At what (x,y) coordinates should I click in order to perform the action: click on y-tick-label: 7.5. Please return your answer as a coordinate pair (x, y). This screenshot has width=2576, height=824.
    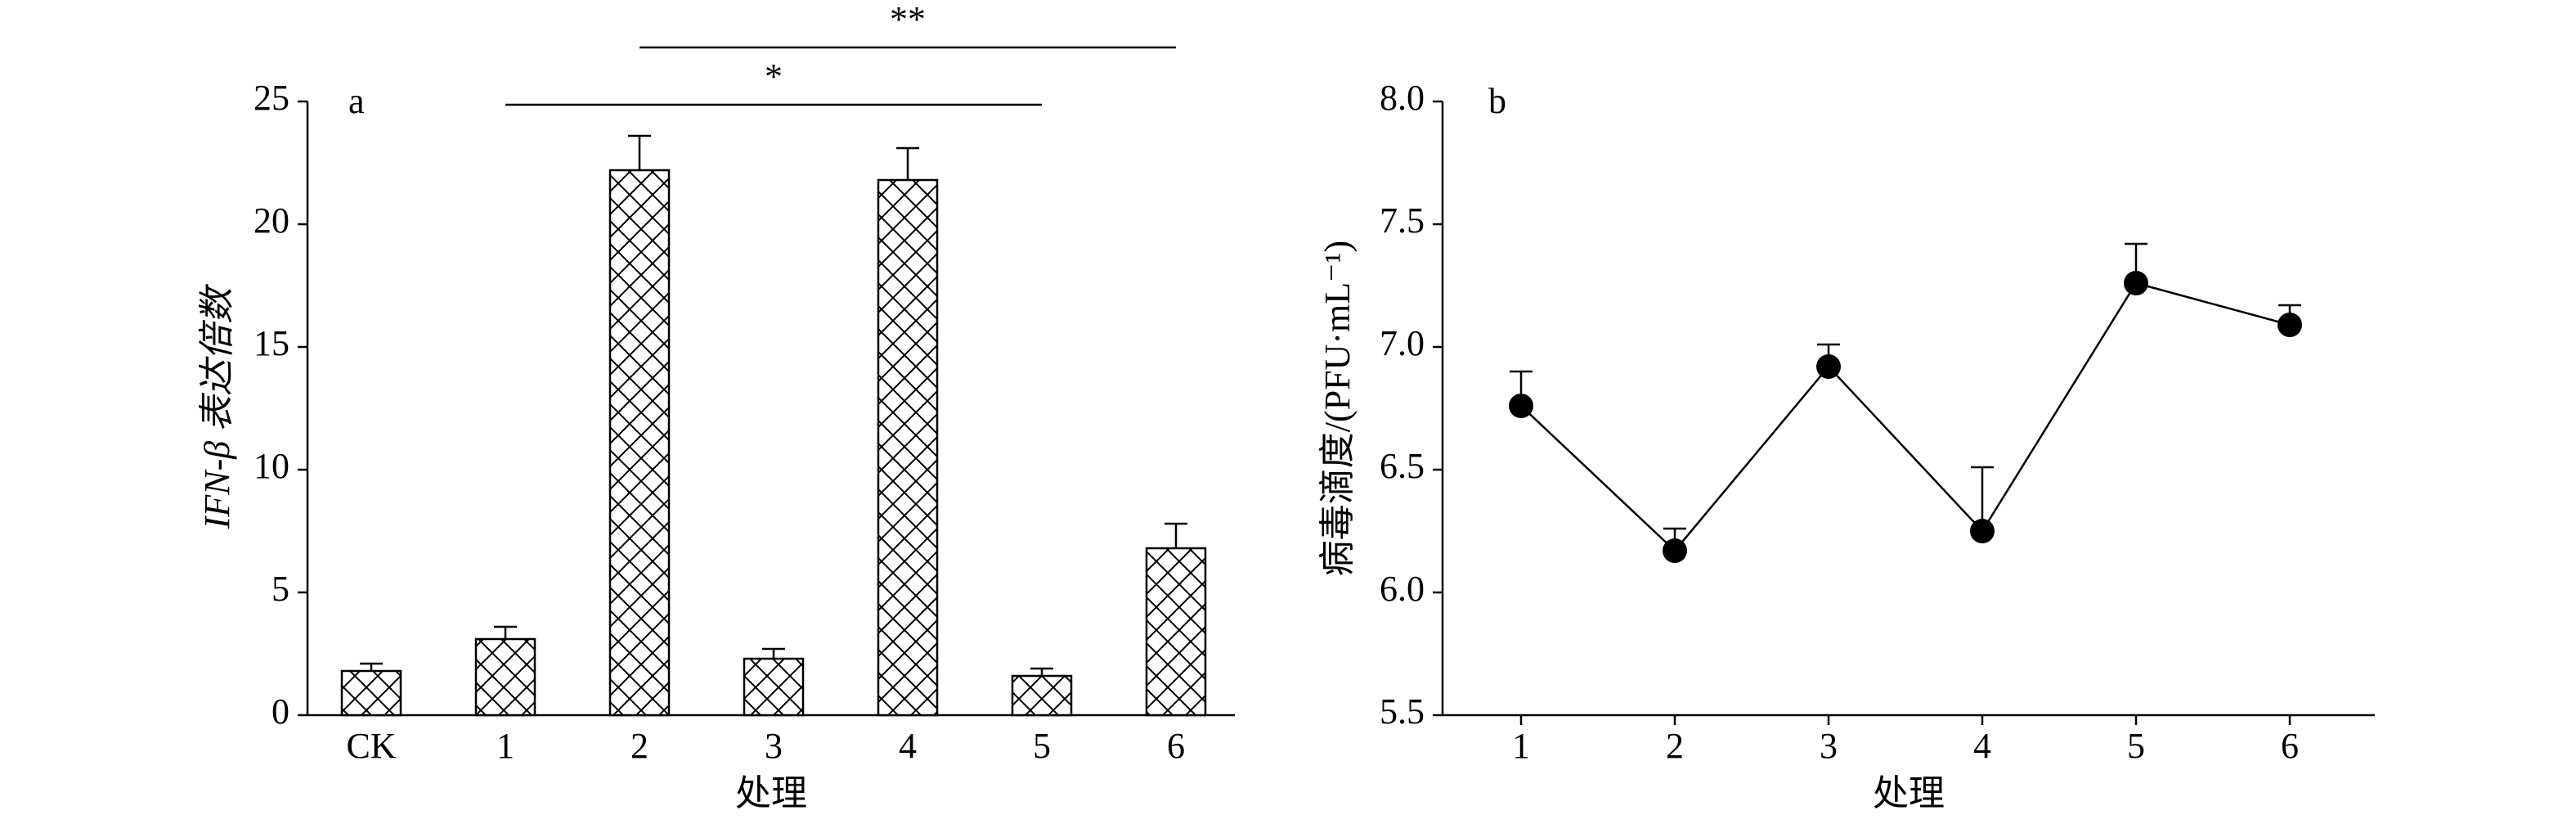
    Looking at the image, I should click on (1402, 220).